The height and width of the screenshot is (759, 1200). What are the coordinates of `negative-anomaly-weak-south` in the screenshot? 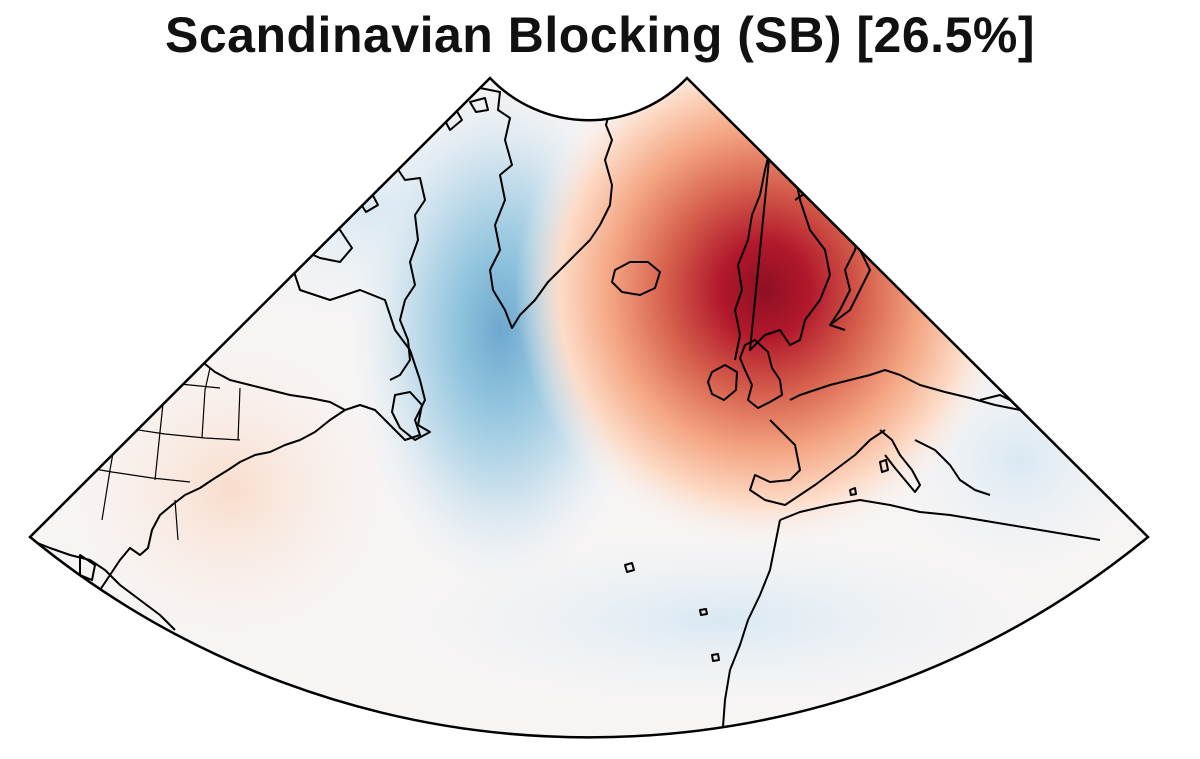 It's located at (720, 620).